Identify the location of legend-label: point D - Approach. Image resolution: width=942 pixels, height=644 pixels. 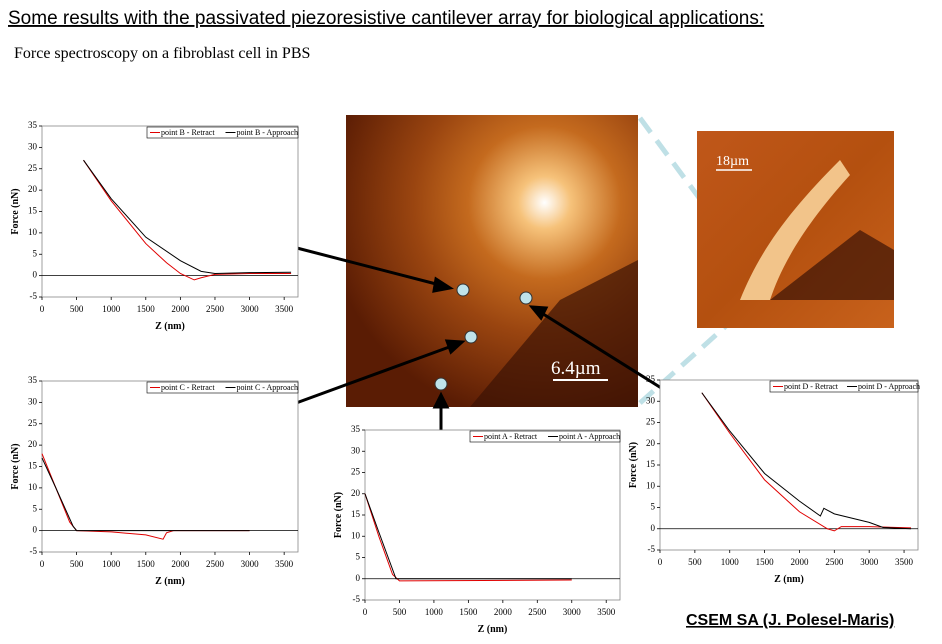
(889, 386).